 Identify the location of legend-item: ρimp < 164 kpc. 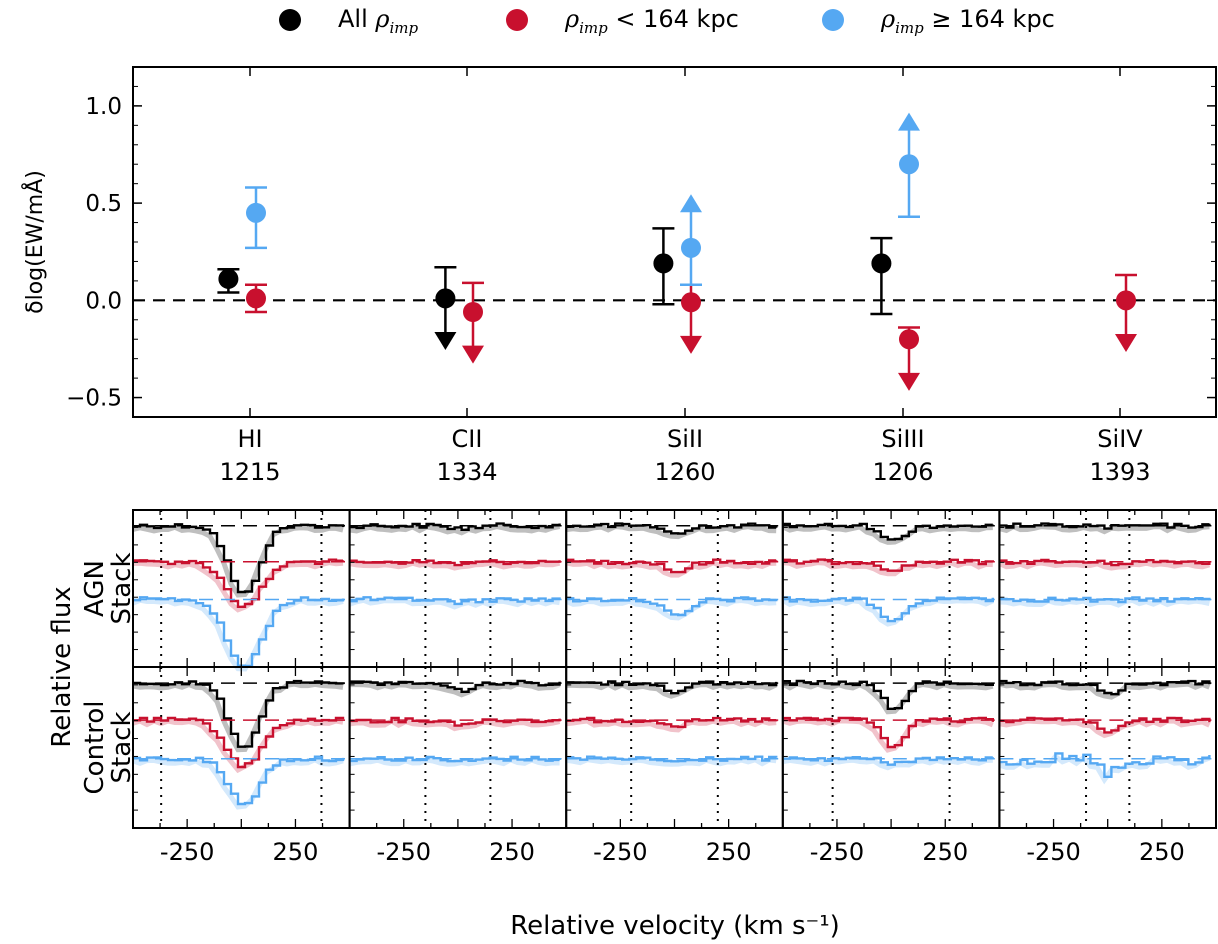
(622, 21).